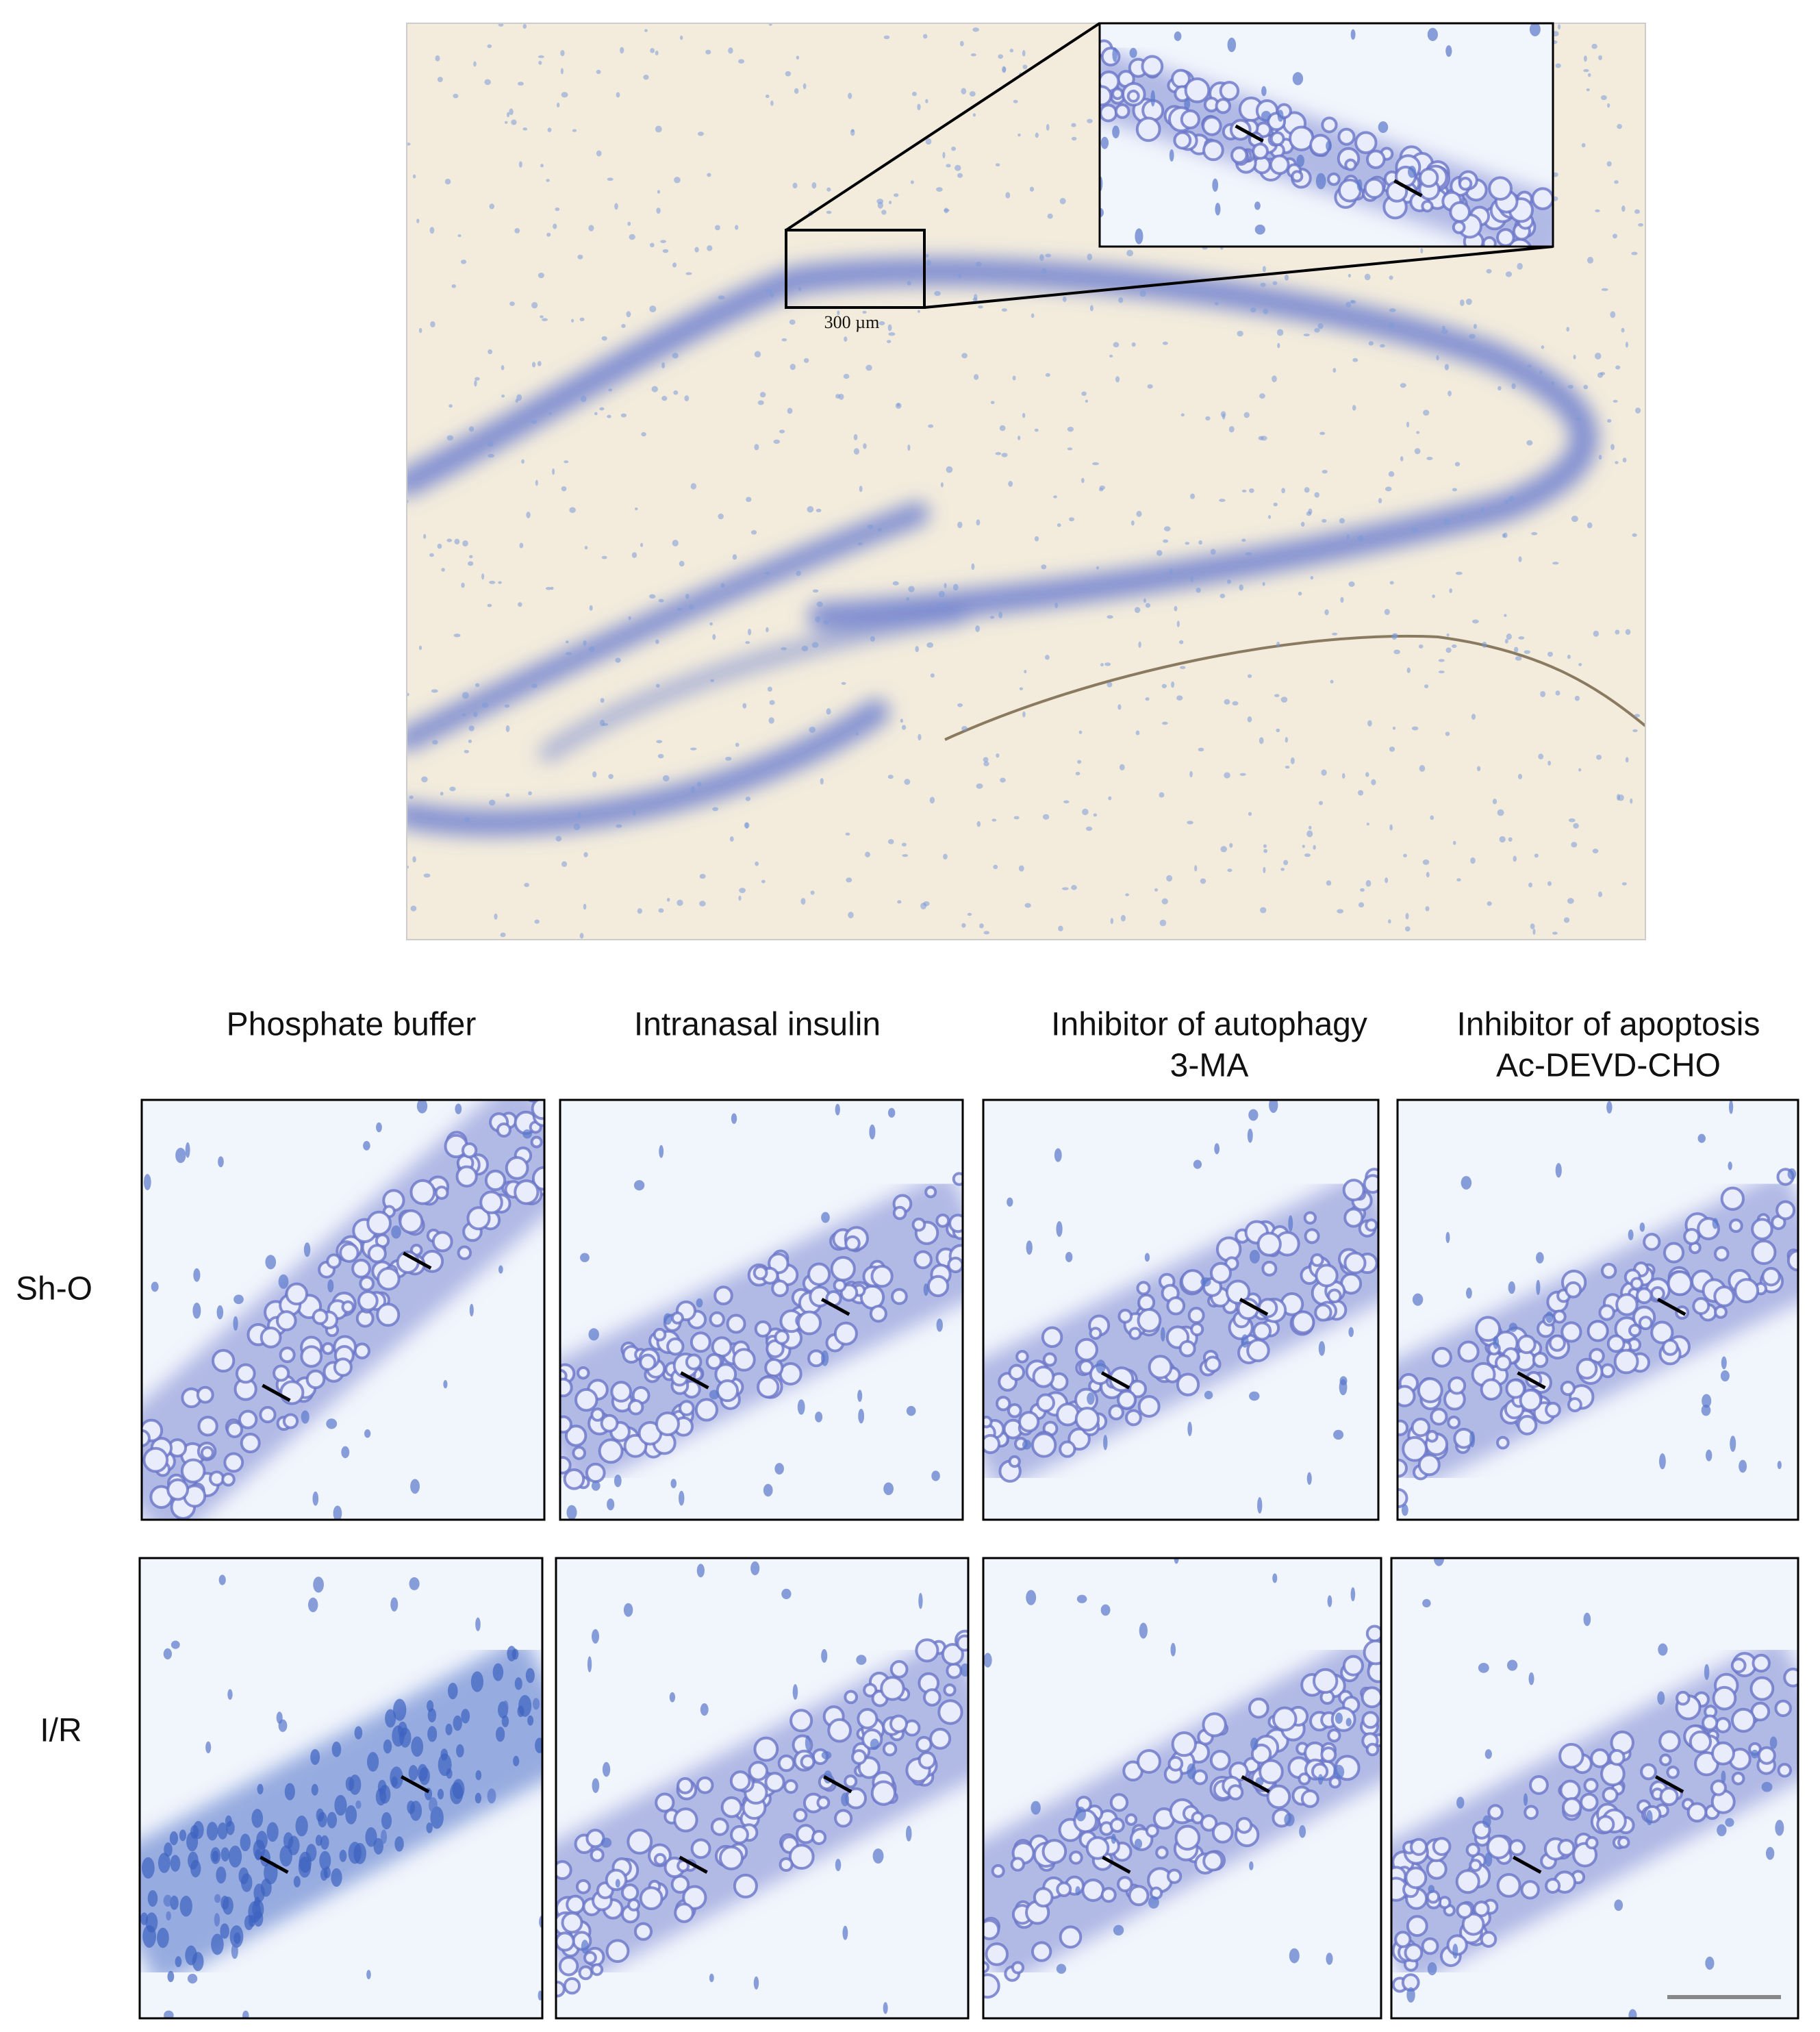  I want to click on column-header: Phosphate buffer, so click(352, 1025).